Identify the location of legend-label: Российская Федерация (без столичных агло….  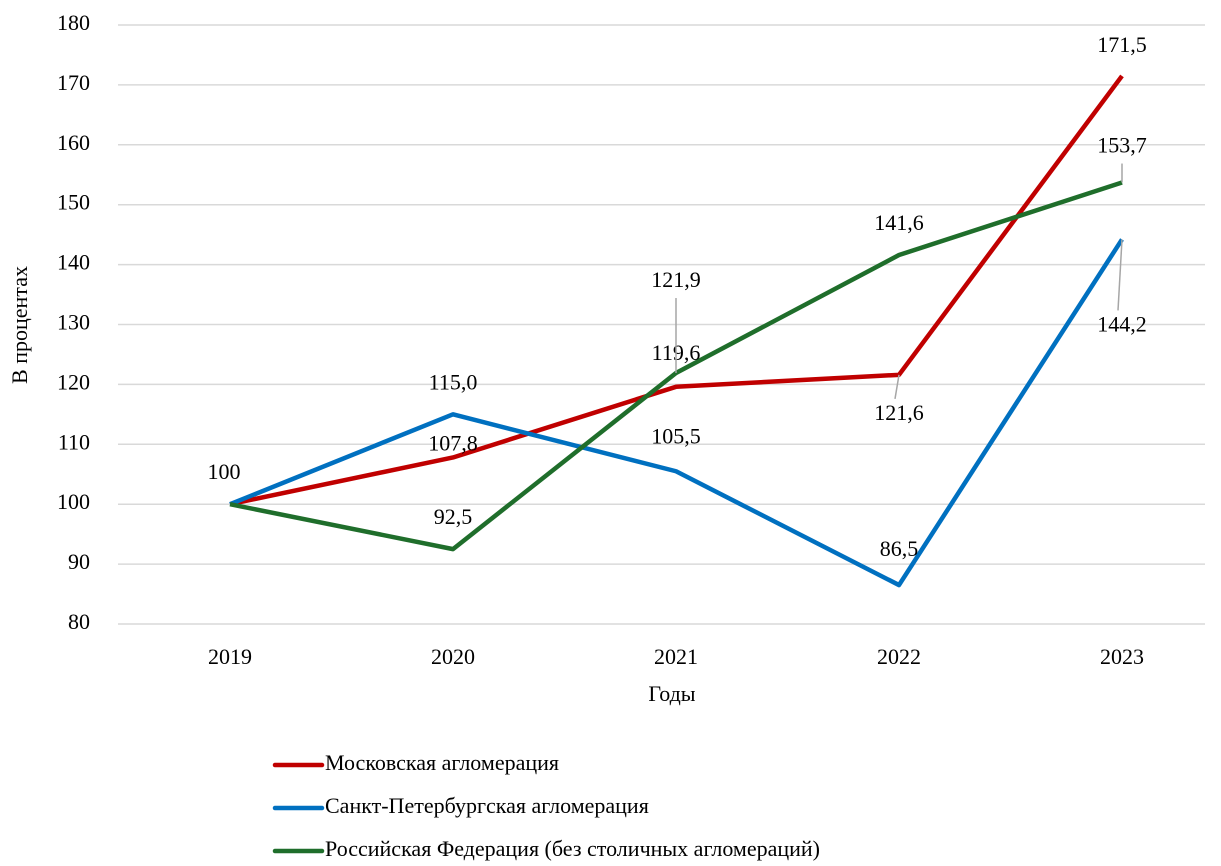
(572, 848).